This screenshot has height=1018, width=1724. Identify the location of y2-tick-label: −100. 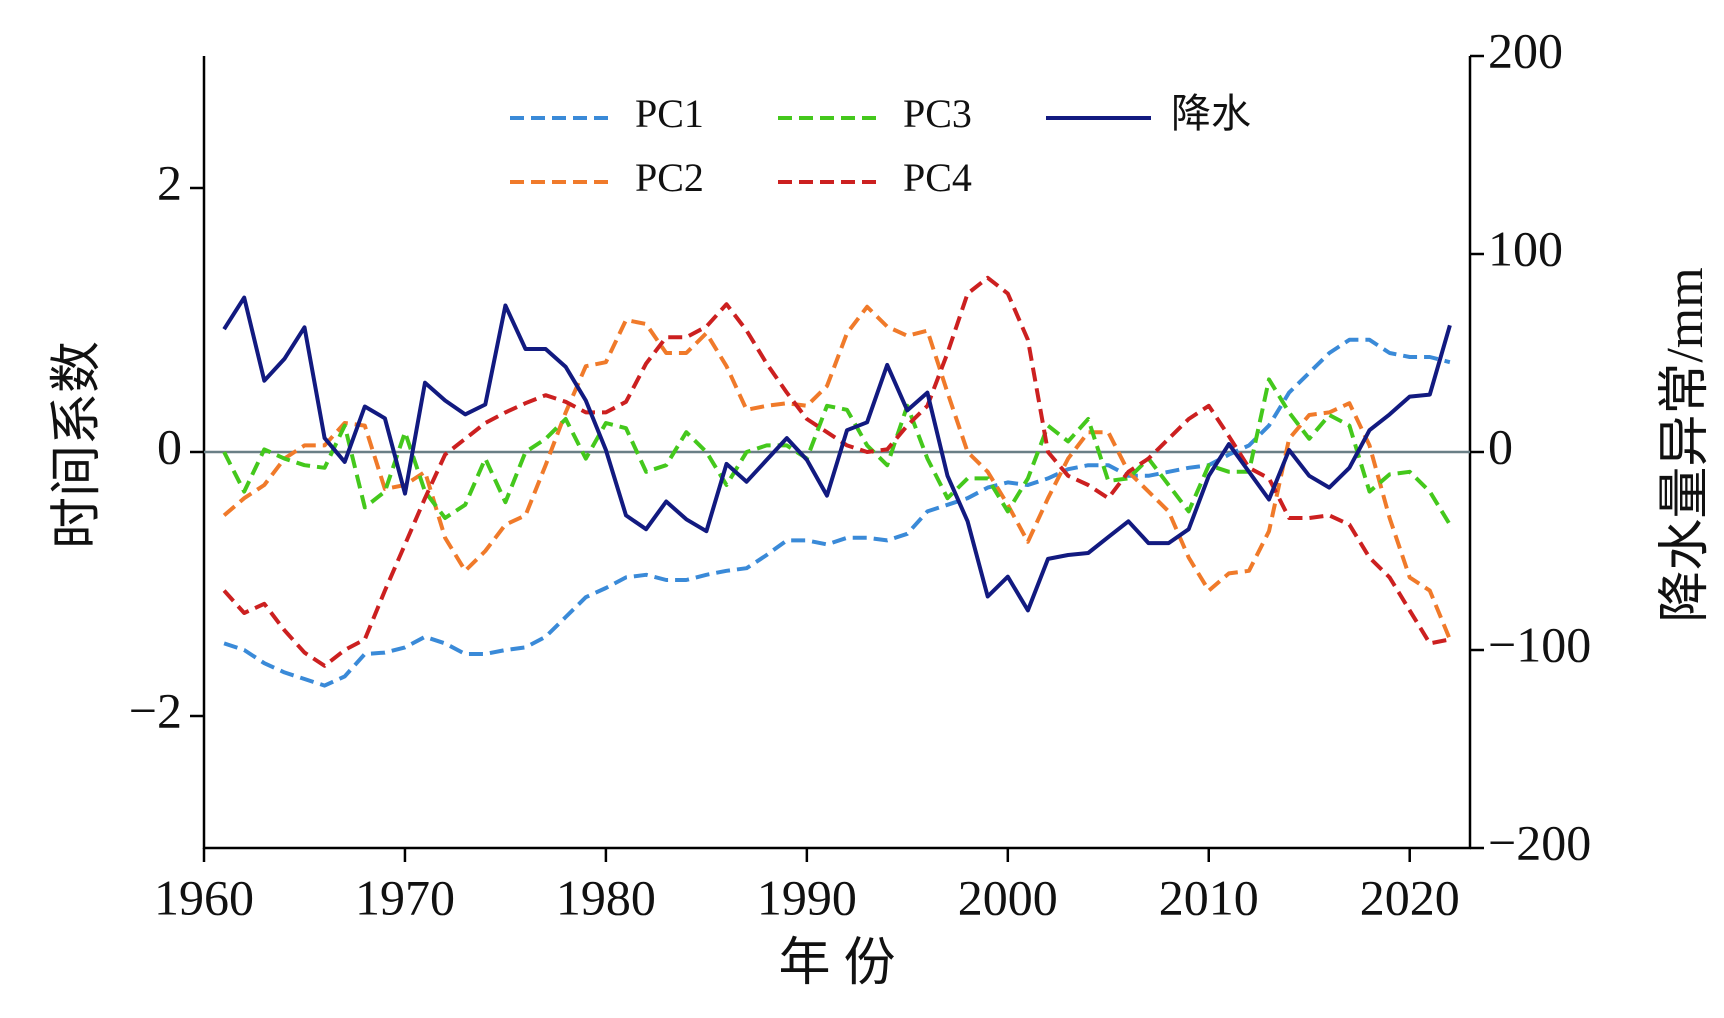
(1539, 644).